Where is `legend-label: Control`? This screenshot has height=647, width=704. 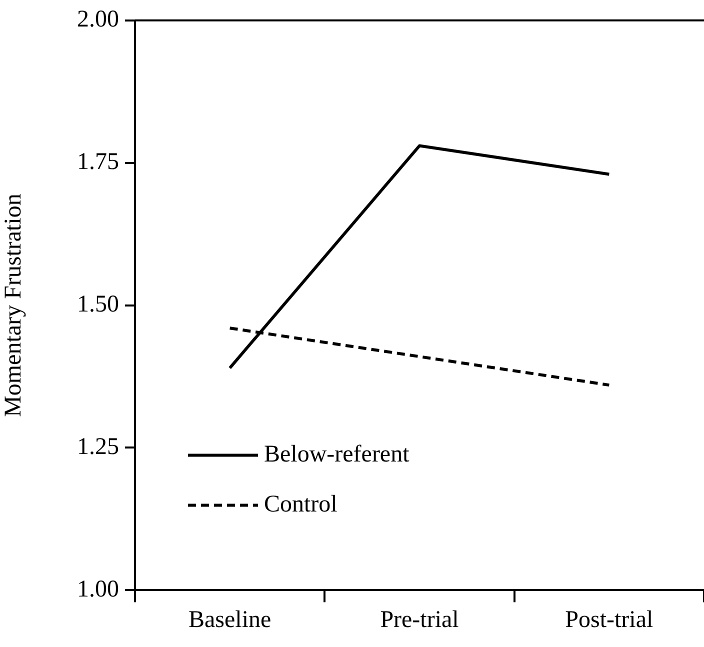 legend-label: Control is located at coordinates (301, 504).